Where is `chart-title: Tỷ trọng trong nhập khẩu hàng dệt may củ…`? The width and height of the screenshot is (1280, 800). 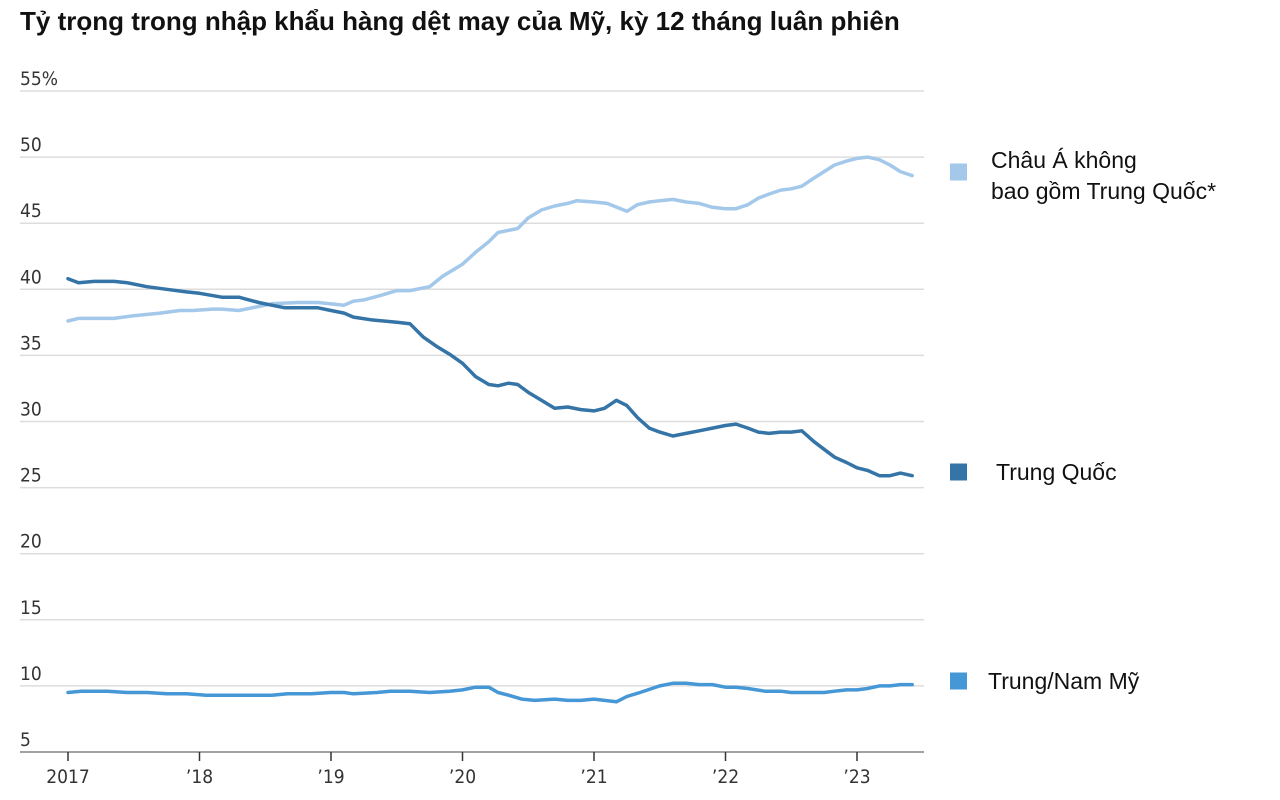
chart-title: Tỷ trọng trong nhập khẩu hàng dệt may củ… is located at coordinates (460, 21).